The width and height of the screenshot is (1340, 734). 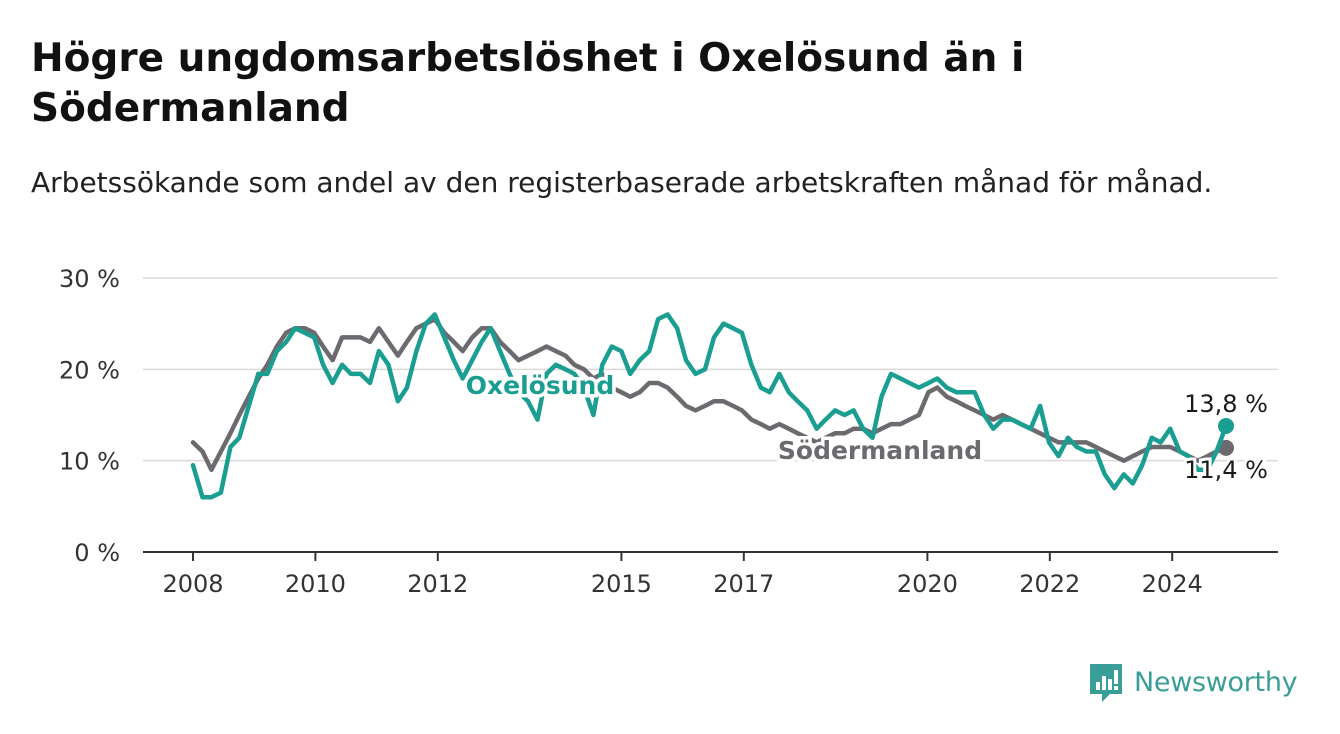 I want to click on series-name-label: Södermanland, so click(x=880, y=450).